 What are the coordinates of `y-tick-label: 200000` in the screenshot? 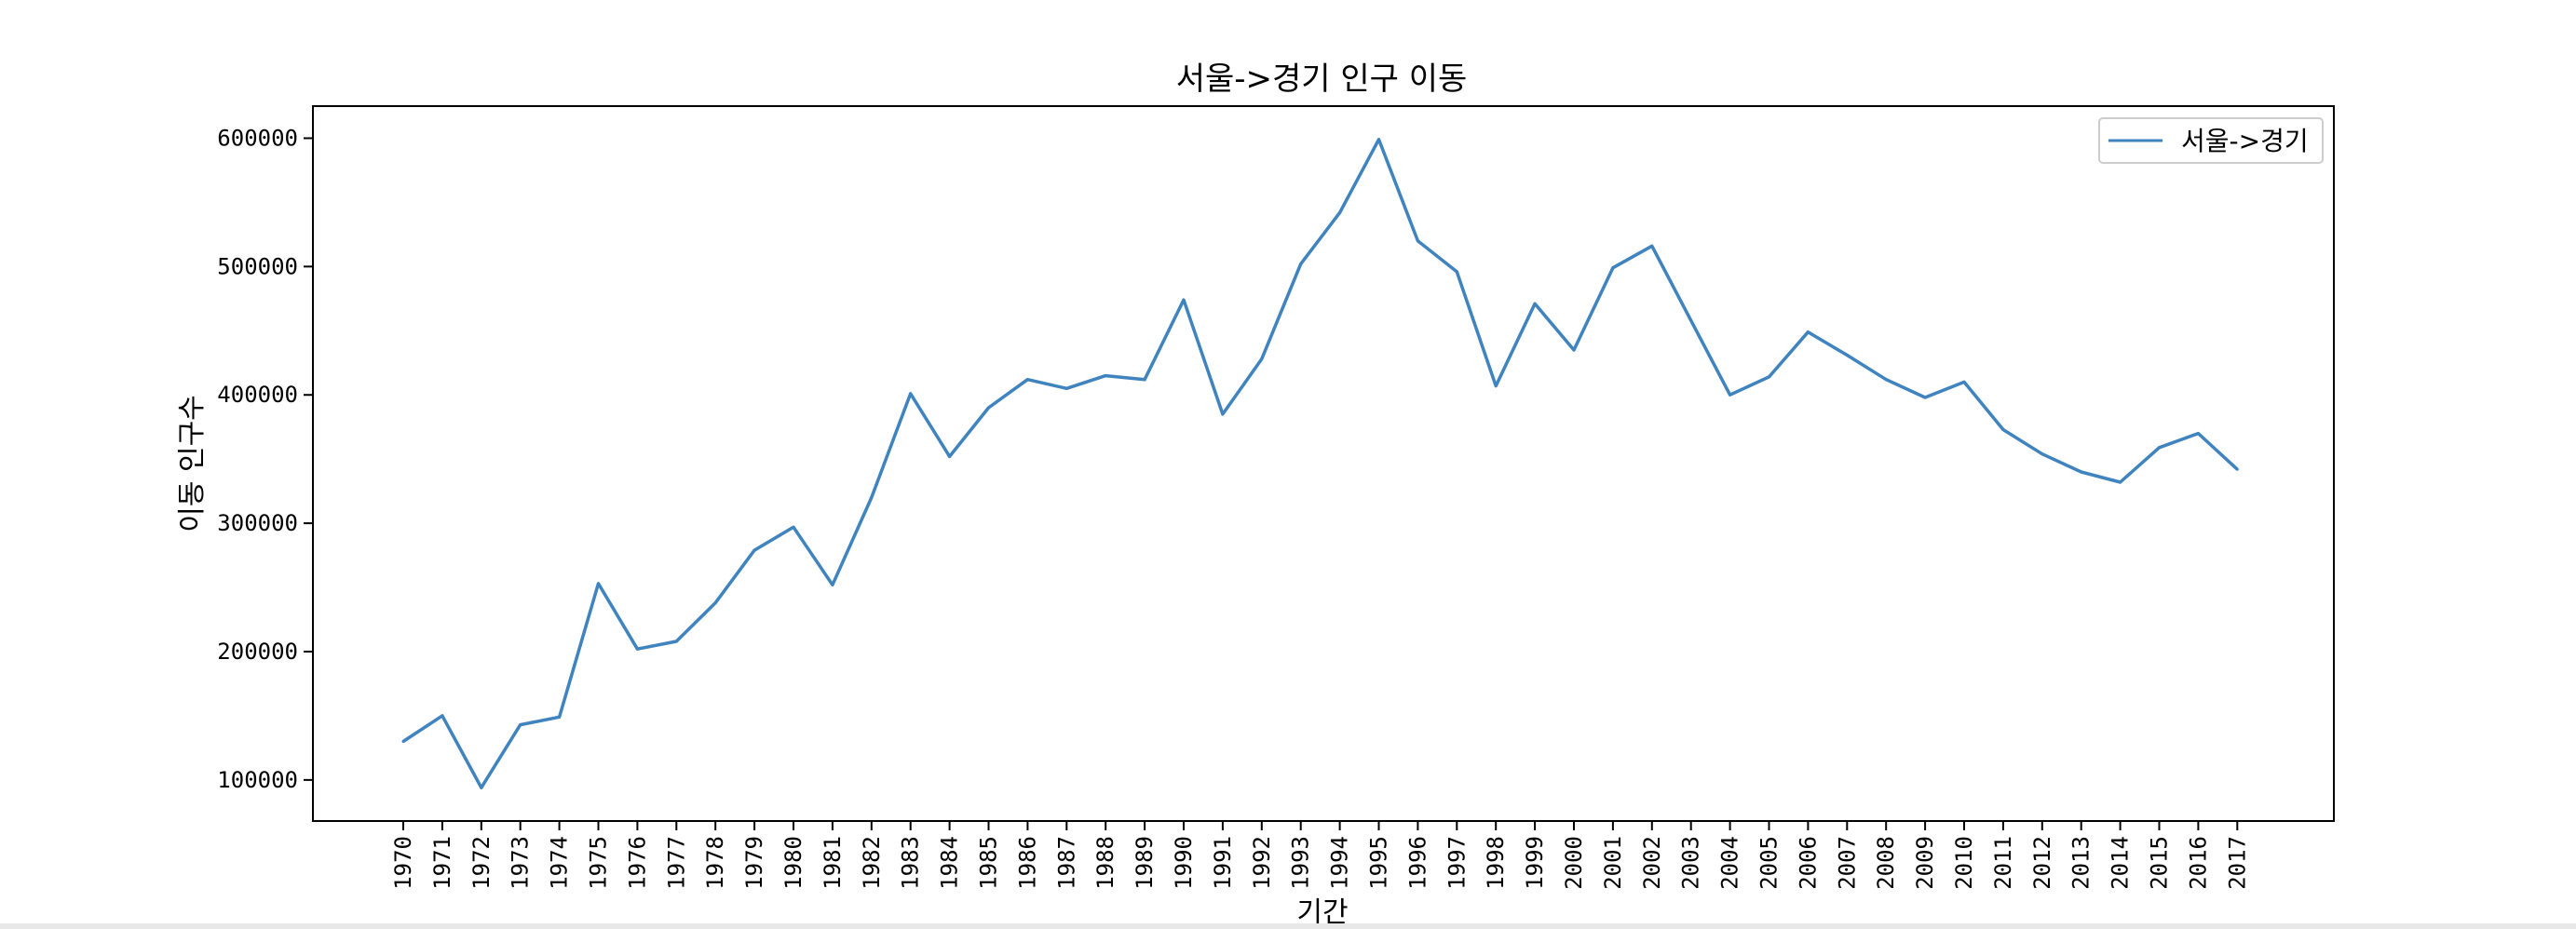 It's located at (257, 652).